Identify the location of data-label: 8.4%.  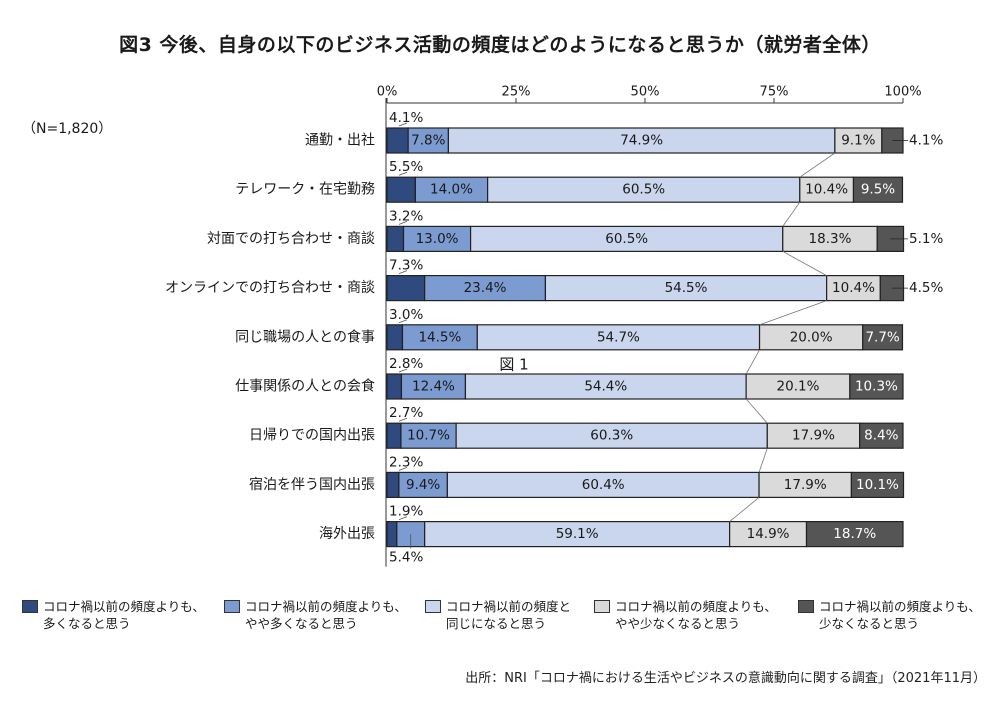
(881, 436).